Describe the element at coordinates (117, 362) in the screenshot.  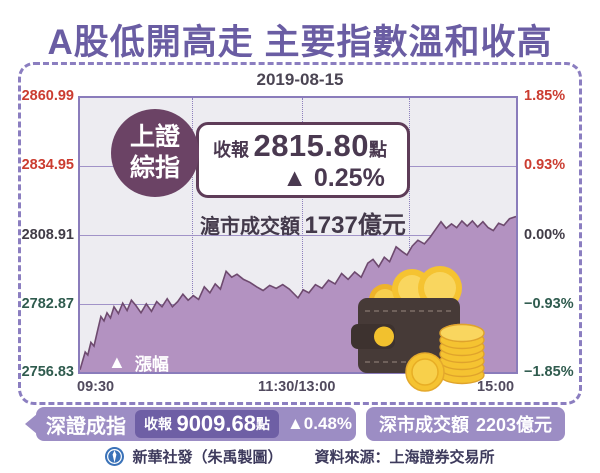
I see `legend-up-arrow-icon: ▲` at that location.